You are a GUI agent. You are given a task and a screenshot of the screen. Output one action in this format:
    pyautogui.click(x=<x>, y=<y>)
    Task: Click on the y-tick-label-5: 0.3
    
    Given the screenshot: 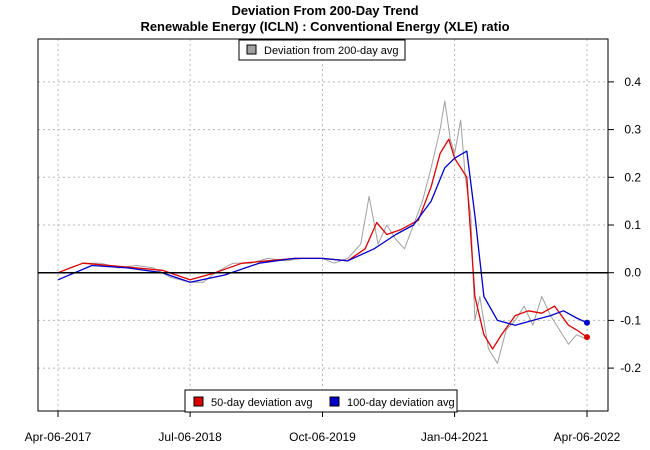 What is the action you would take?
    pyautogui.click(x=632, y=130)
    